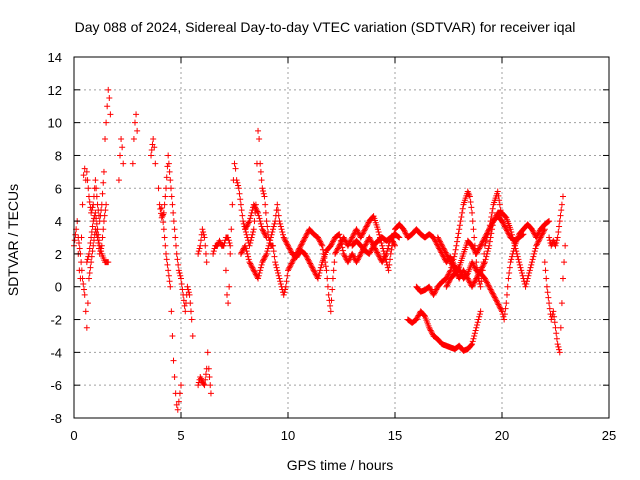 The width and height of the screenshot is (640, 480). What do you see at coordinates (485, 251) in the screenshot?
I see `series-tr-17b` at bounding box center [485, 251].